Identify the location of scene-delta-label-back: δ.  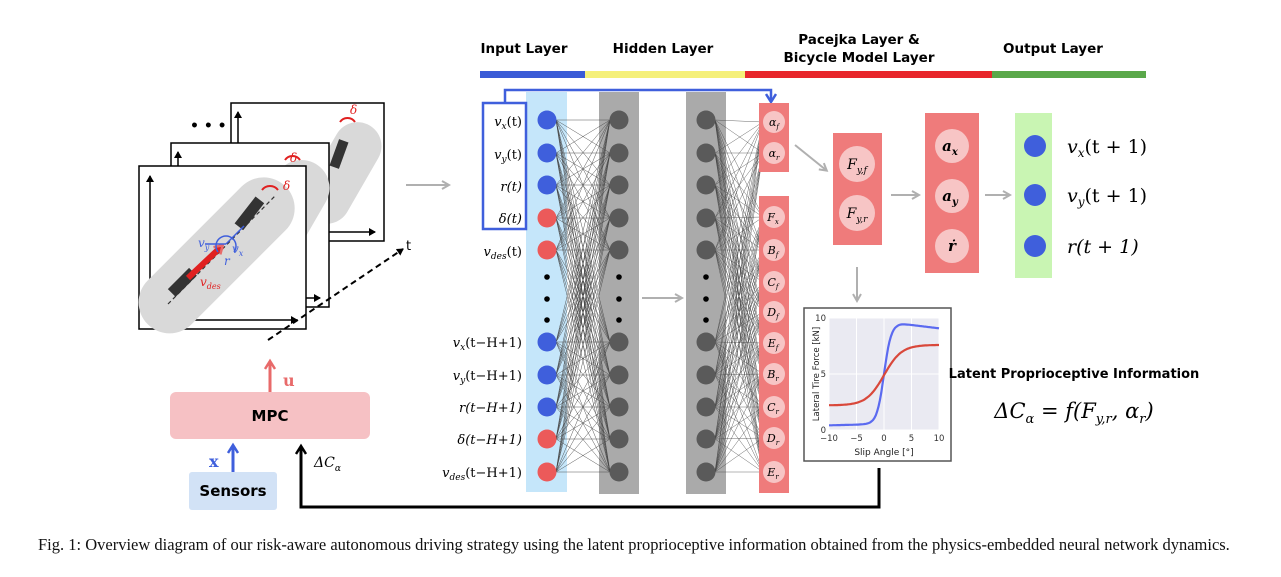
(353, 110).